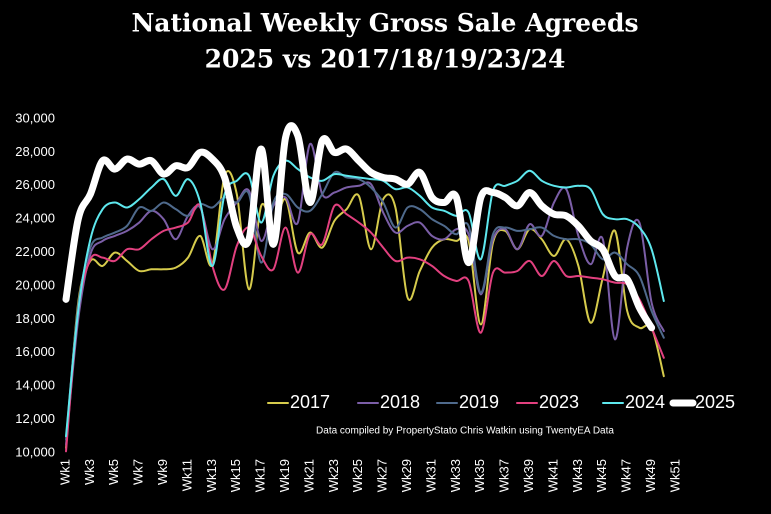 This screenshot has width=771, height=514. What do you see at coordinates (333, 475) in the screenshot?
I see `x-tick-label: Wk23` at bounding box center [333, 475].